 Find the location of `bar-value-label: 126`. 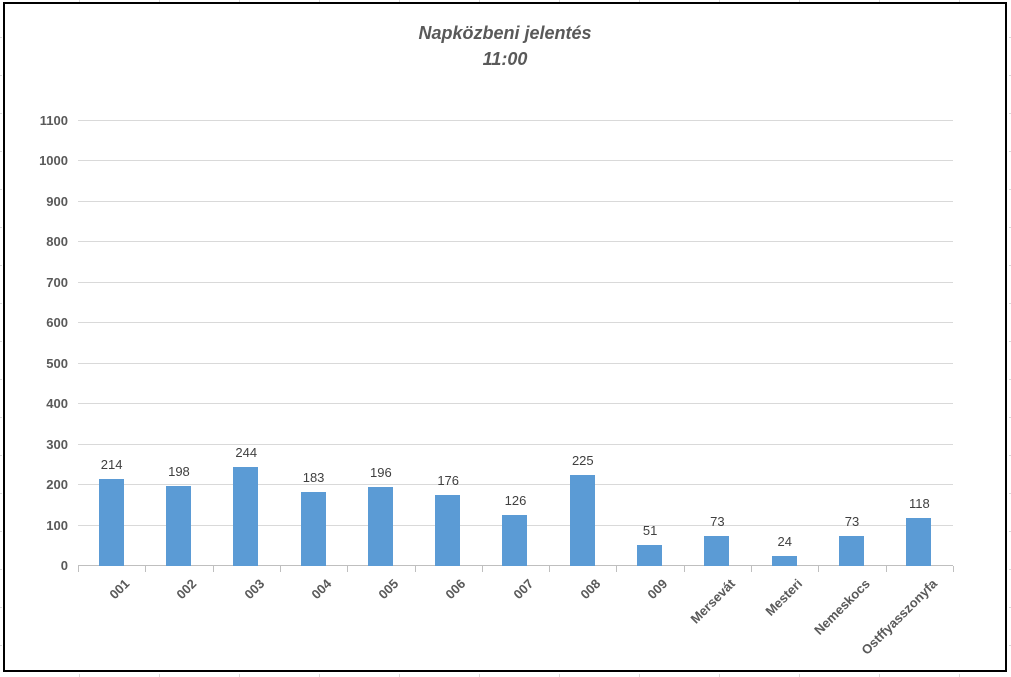

bar-value-label: 126 is located at coordinates (515, 501).